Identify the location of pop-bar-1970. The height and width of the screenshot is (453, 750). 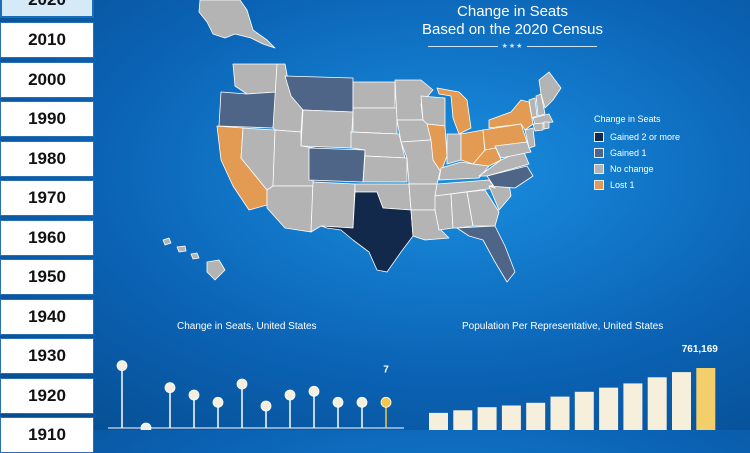
(584, 410).